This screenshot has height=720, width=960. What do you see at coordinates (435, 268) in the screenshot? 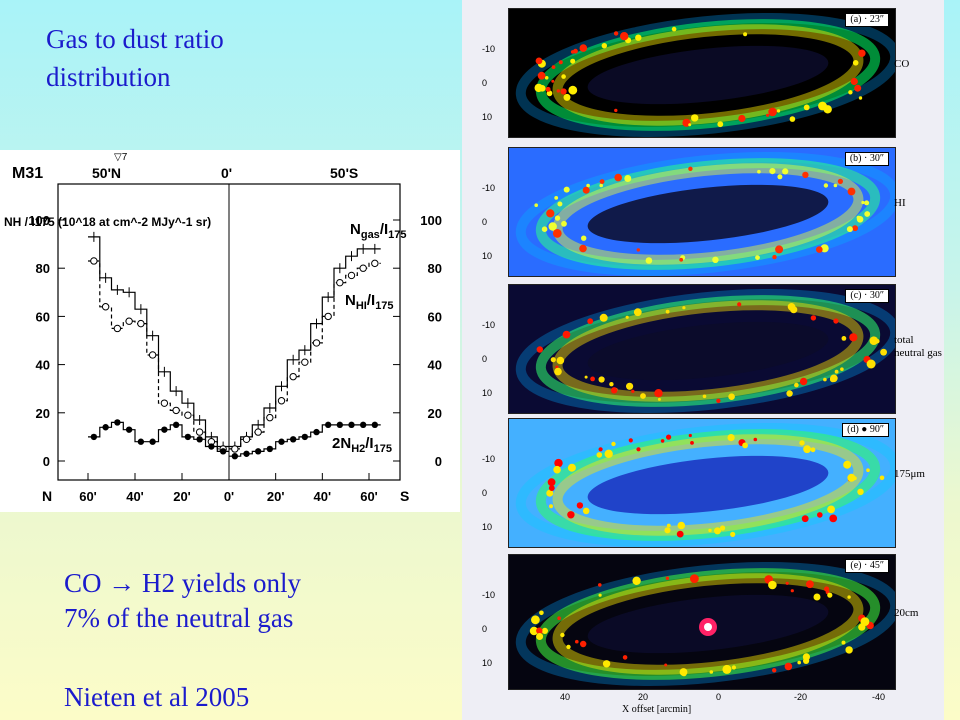
I see `y-tick-label-right: 80` at bounding box center [435, 268].